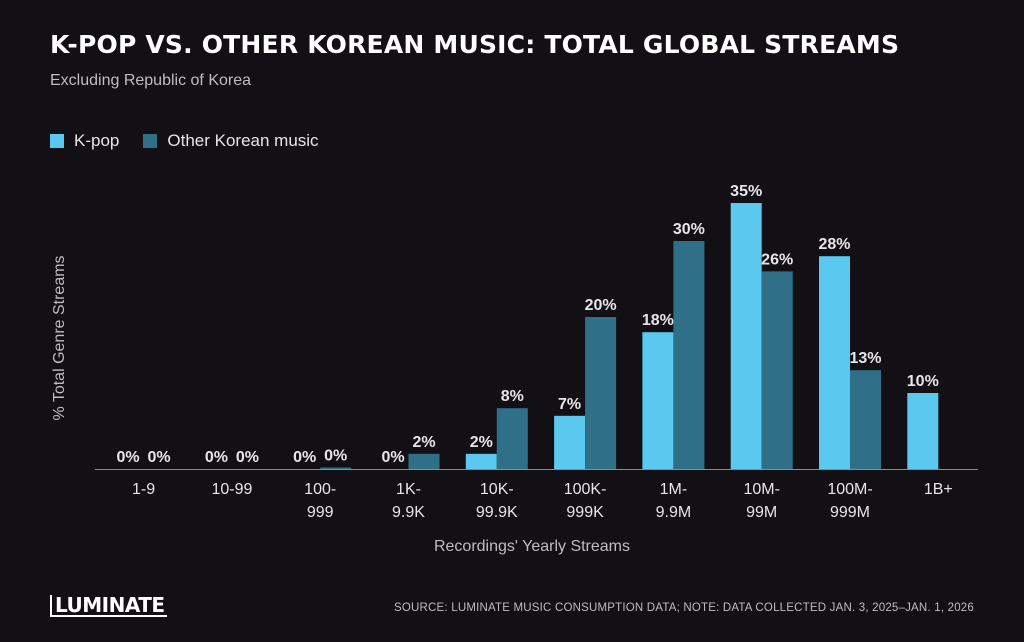 The height and width of the screenshot is (642, 1024). What do you see at coordinates (320, 512) in the screenshot?
I see `x-tick-label-2-1: 999` at bounding box center [320, 512].